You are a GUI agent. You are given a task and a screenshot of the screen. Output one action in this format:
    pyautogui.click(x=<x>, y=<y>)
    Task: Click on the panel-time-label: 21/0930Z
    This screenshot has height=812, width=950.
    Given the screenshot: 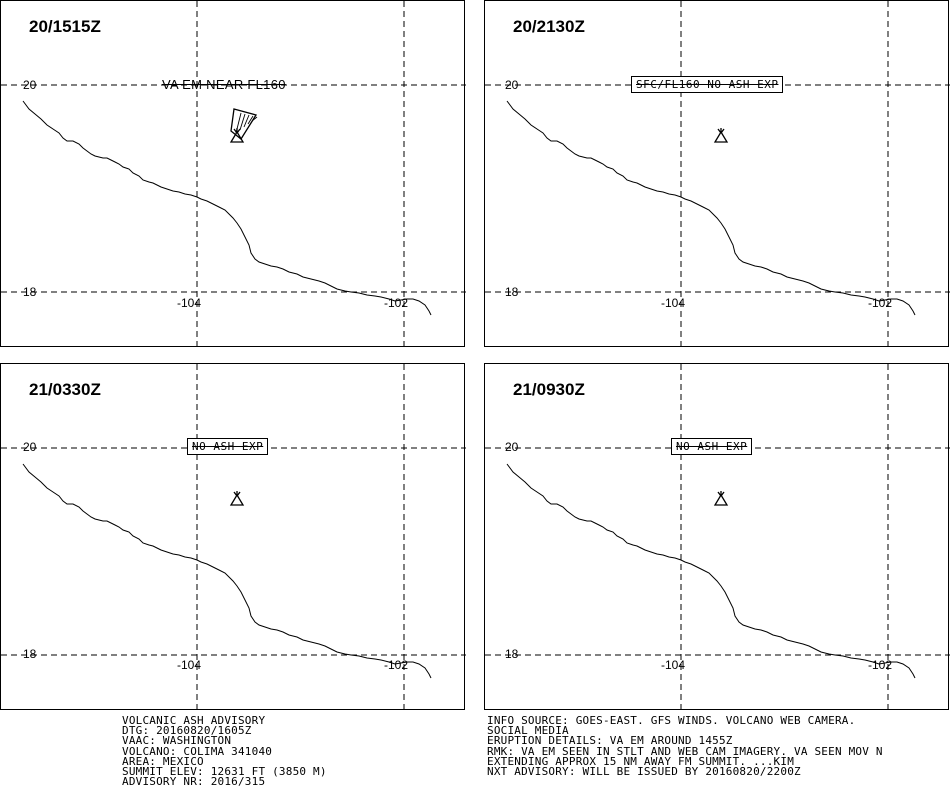 What is the action you would take?
    pyautogui.click(x=549, y=389)
    